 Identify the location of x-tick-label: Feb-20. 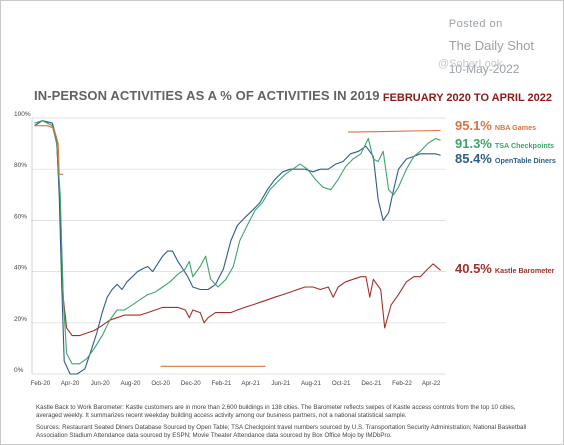
(41, 383).